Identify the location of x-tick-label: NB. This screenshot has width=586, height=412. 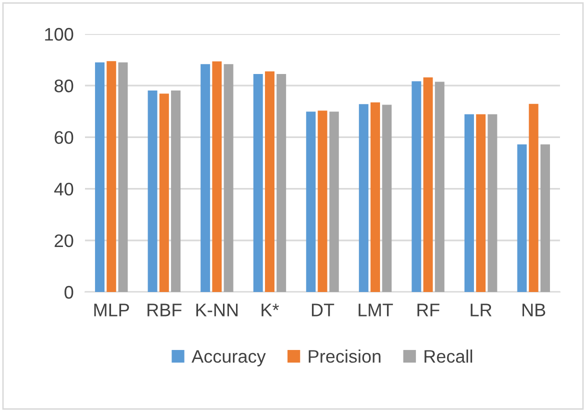
(534, 310).